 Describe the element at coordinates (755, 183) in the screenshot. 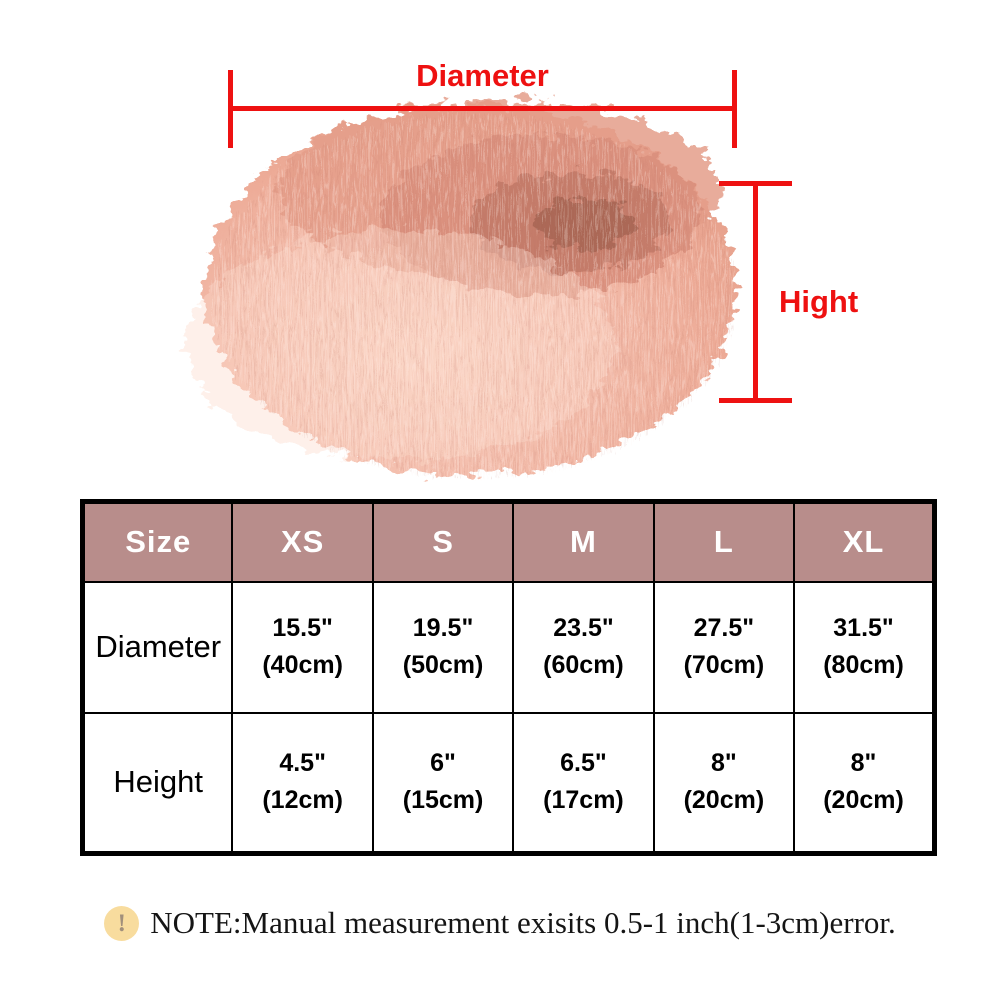

I see `height-line-top-cap` at that location.